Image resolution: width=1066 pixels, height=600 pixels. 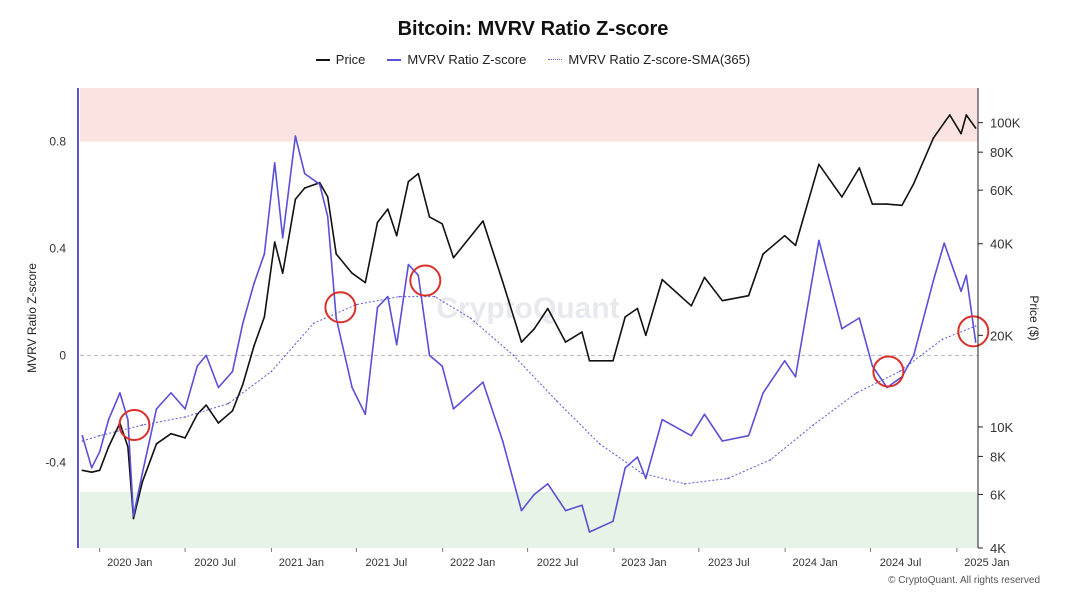 What do you see at coordinates (643, 563) in the screenshot?
I see `x-tick-label: 2023 Jan` at bounding box center [643, 563].